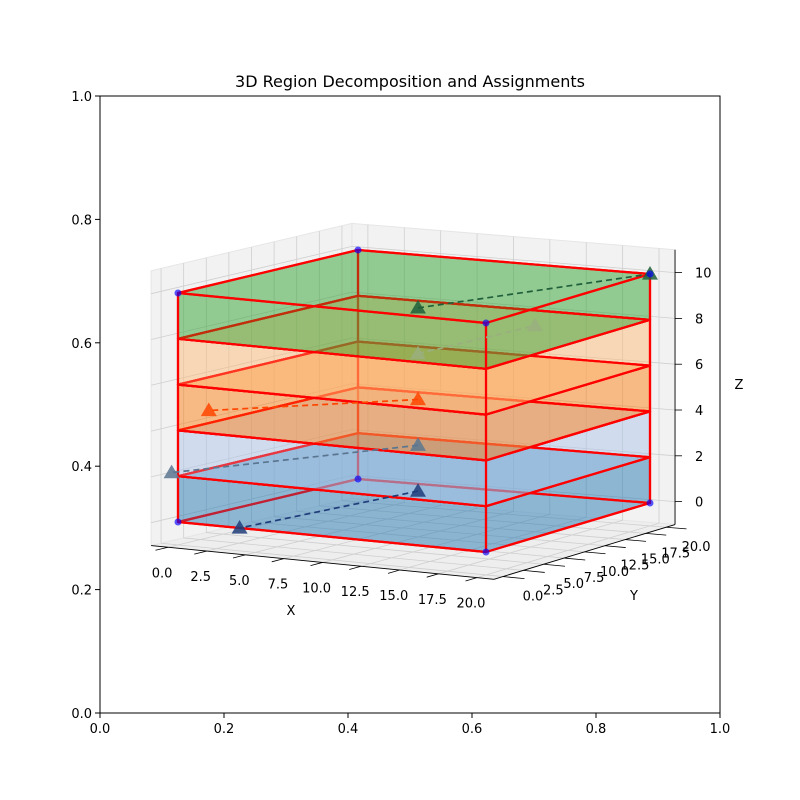 This screenshot has width=800, height=800. Describe the element at coordinates (739, 385) in the screenshot. I see `z-axis-label: Z` at that location.